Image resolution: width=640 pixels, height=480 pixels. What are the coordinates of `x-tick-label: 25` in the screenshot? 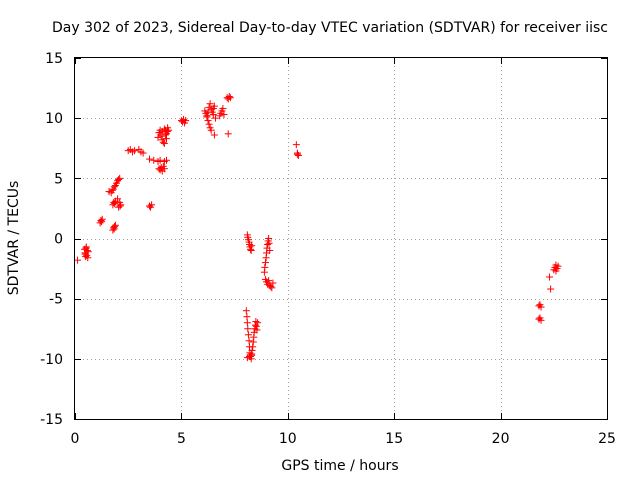 It's located at (607, 439).